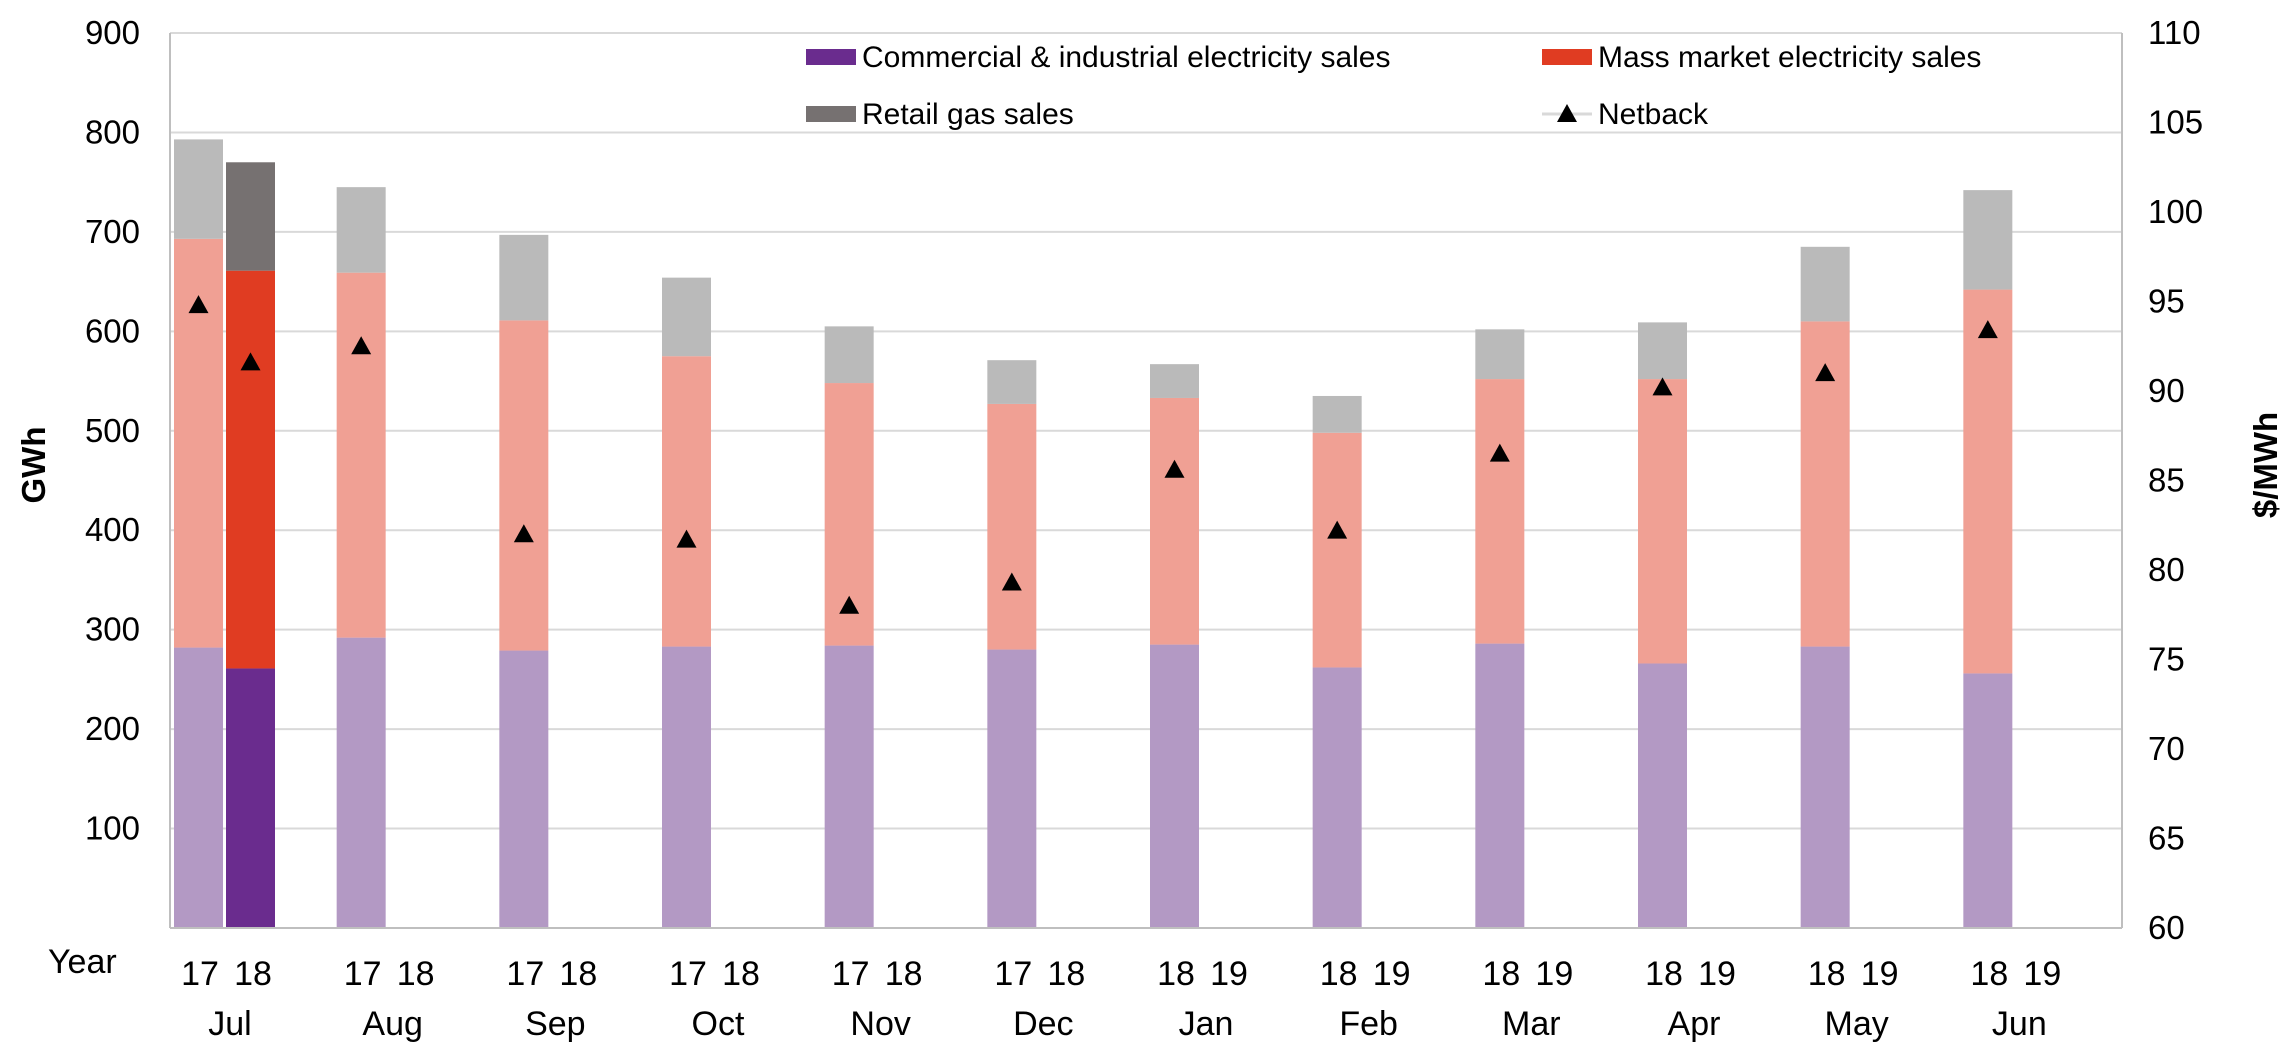 This screenshot has height=1043, width=2292. Describe the element at coordinates (1567, 57) in the screenshot. I see `legend-swatch-mass-market-electricity-sales` at that location.